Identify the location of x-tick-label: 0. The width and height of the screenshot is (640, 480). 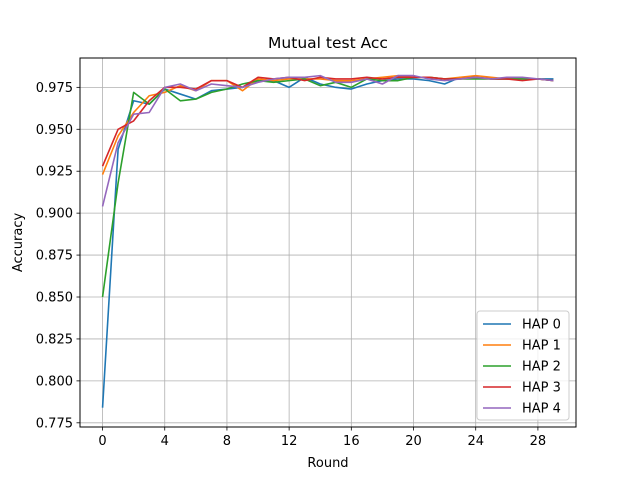
(102, 441).